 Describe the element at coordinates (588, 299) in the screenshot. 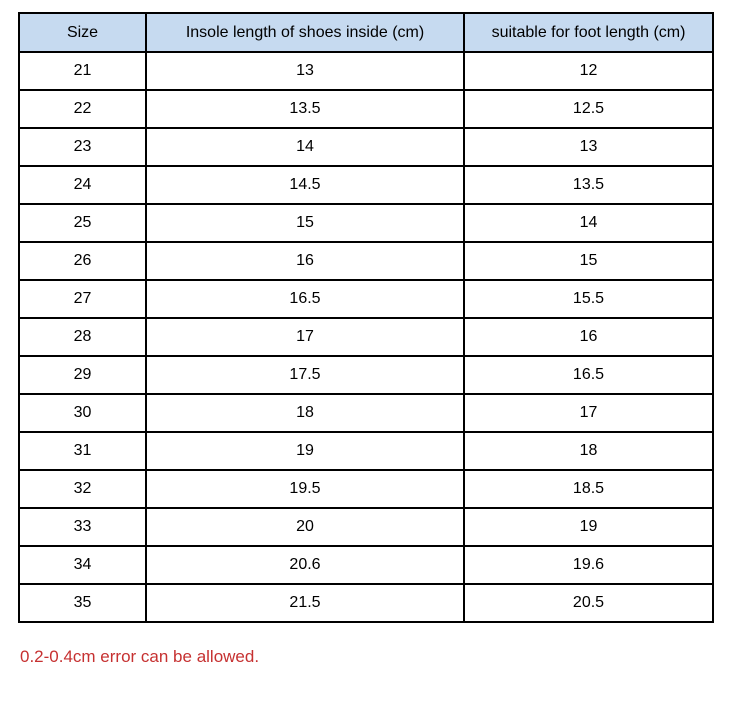

I see `foot-length-cell: 15.5` at that location.